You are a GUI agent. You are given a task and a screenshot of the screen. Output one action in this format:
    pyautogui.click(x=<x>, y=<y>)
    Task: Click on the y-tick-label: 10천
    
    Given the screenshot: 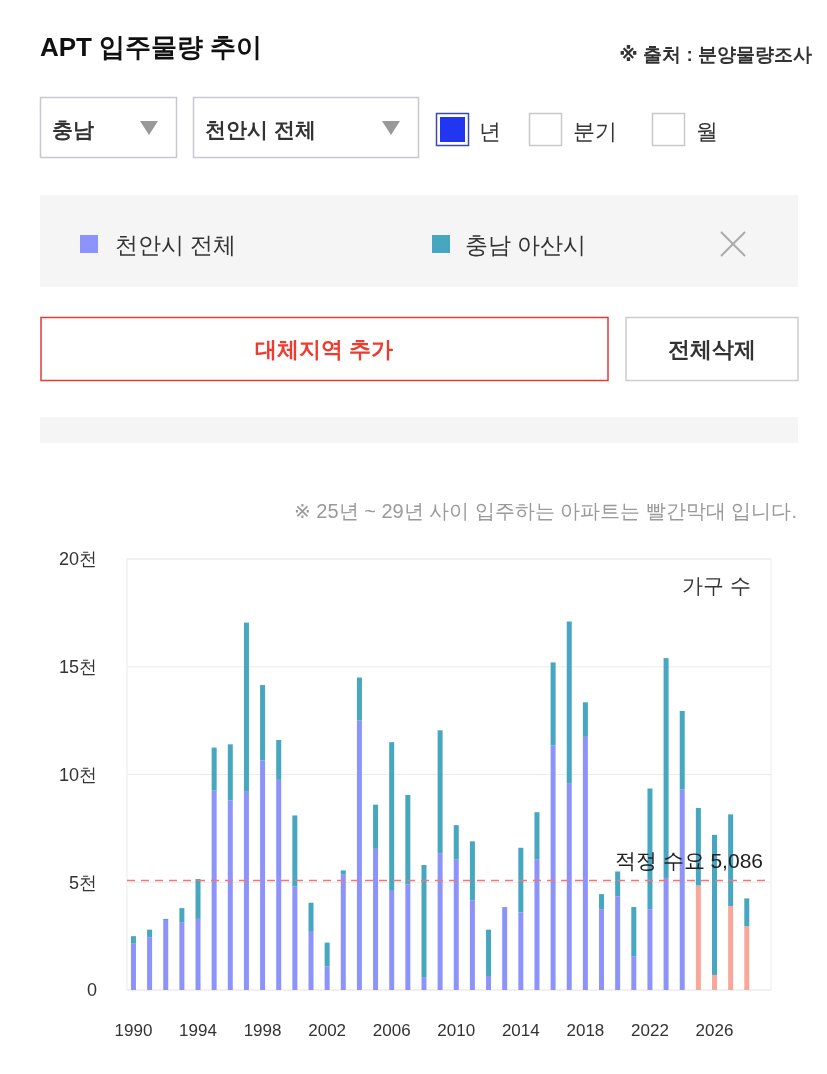 What is the action you would take?
    pyautogui.click(x=77, y=774)
    